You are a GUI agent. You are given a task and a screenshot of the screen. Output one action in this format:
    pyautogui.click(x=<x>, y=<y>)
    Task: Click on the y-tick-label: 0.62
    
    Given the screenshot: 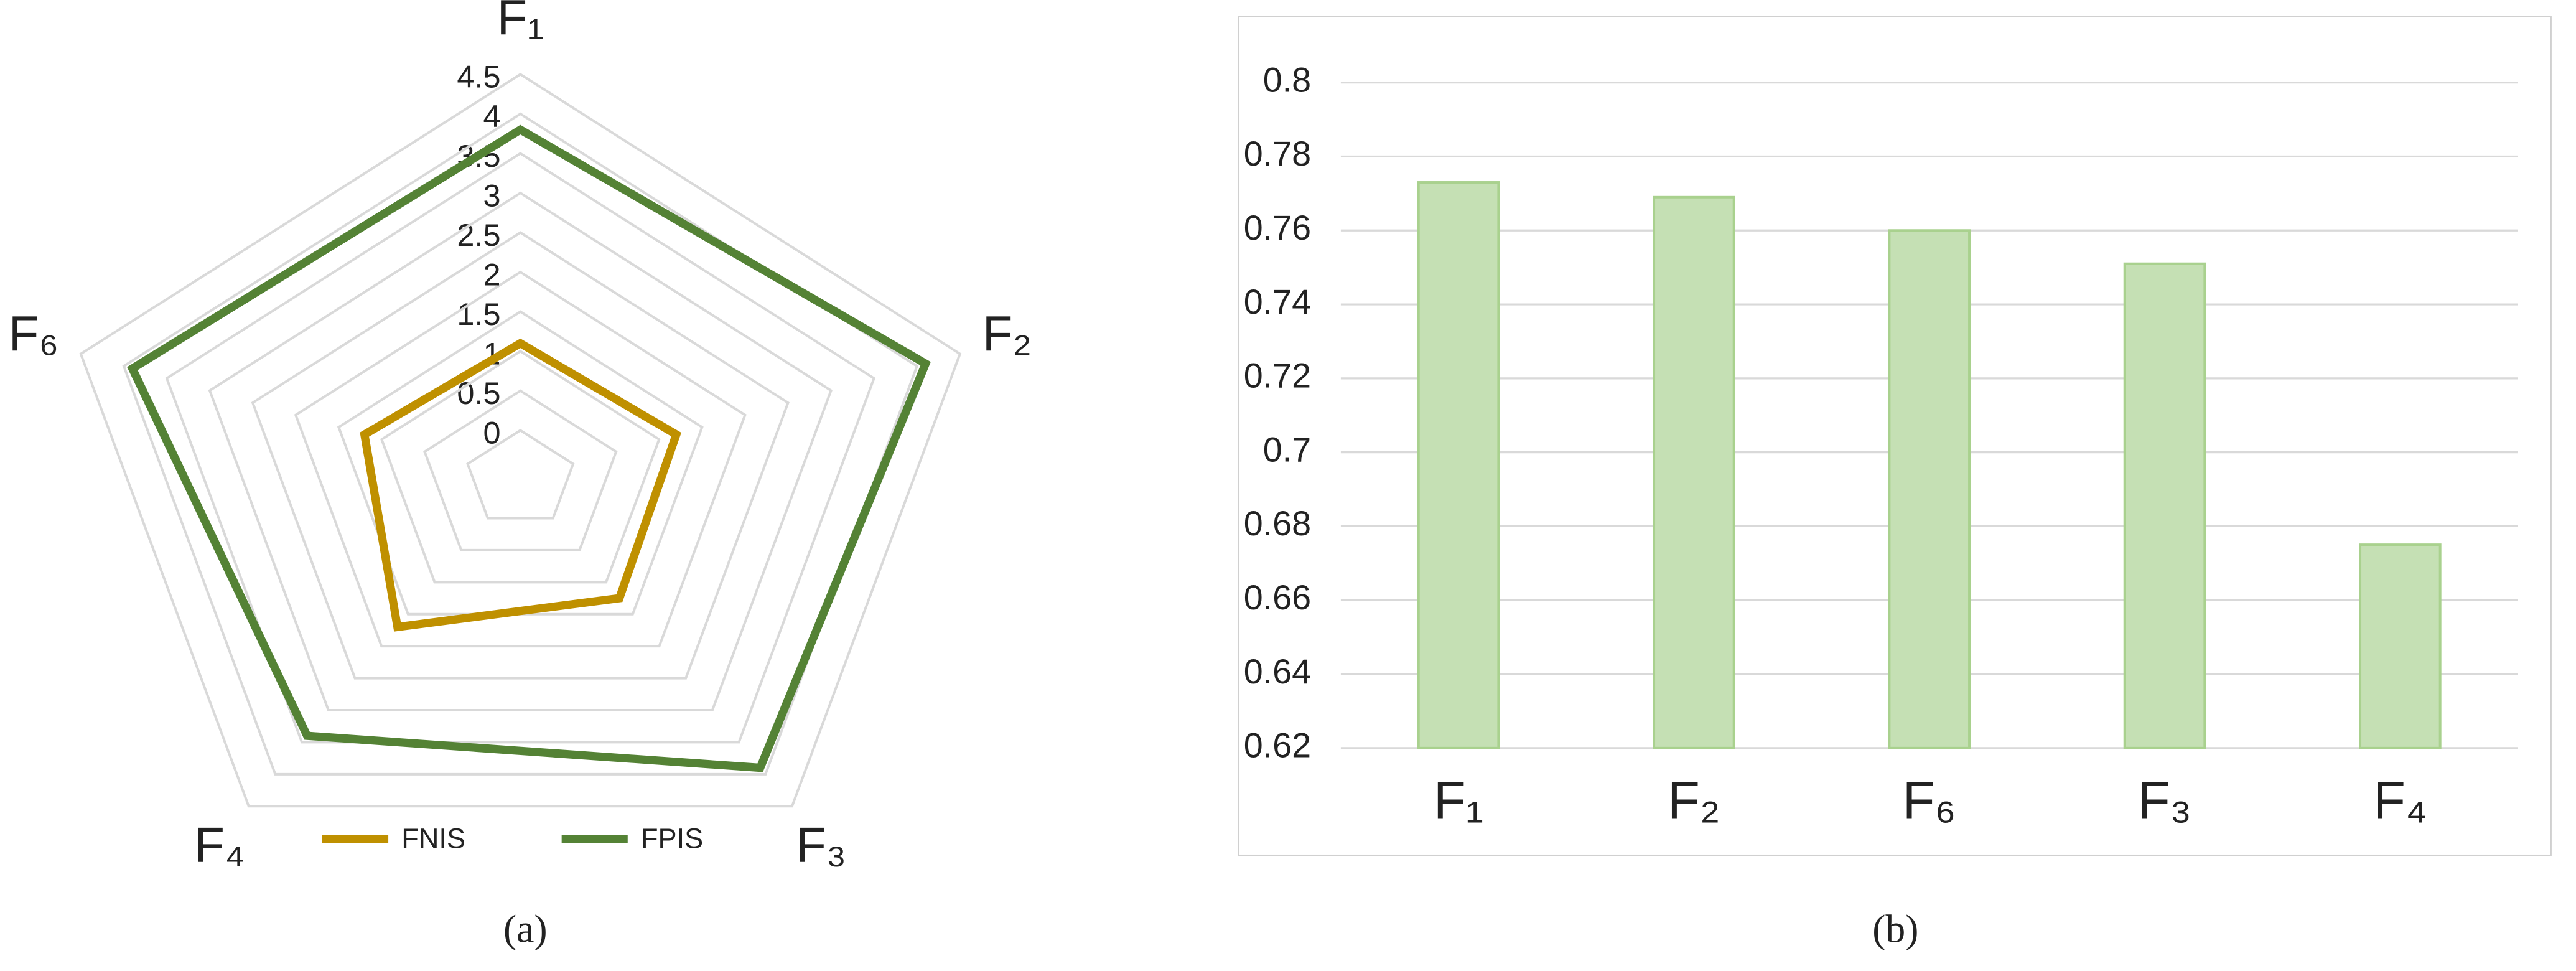 What is the action you would take?
    pyautogui.click(x=1277, y=746)
    